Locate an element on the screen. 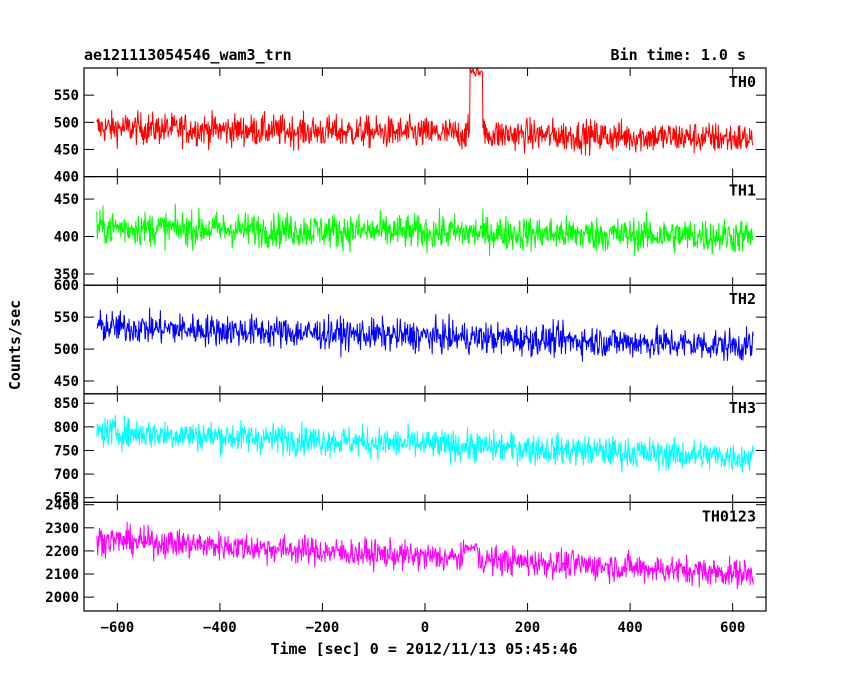 The image size is (850, 680). y-tick-label: 700 is located at coordinates (66, 475).